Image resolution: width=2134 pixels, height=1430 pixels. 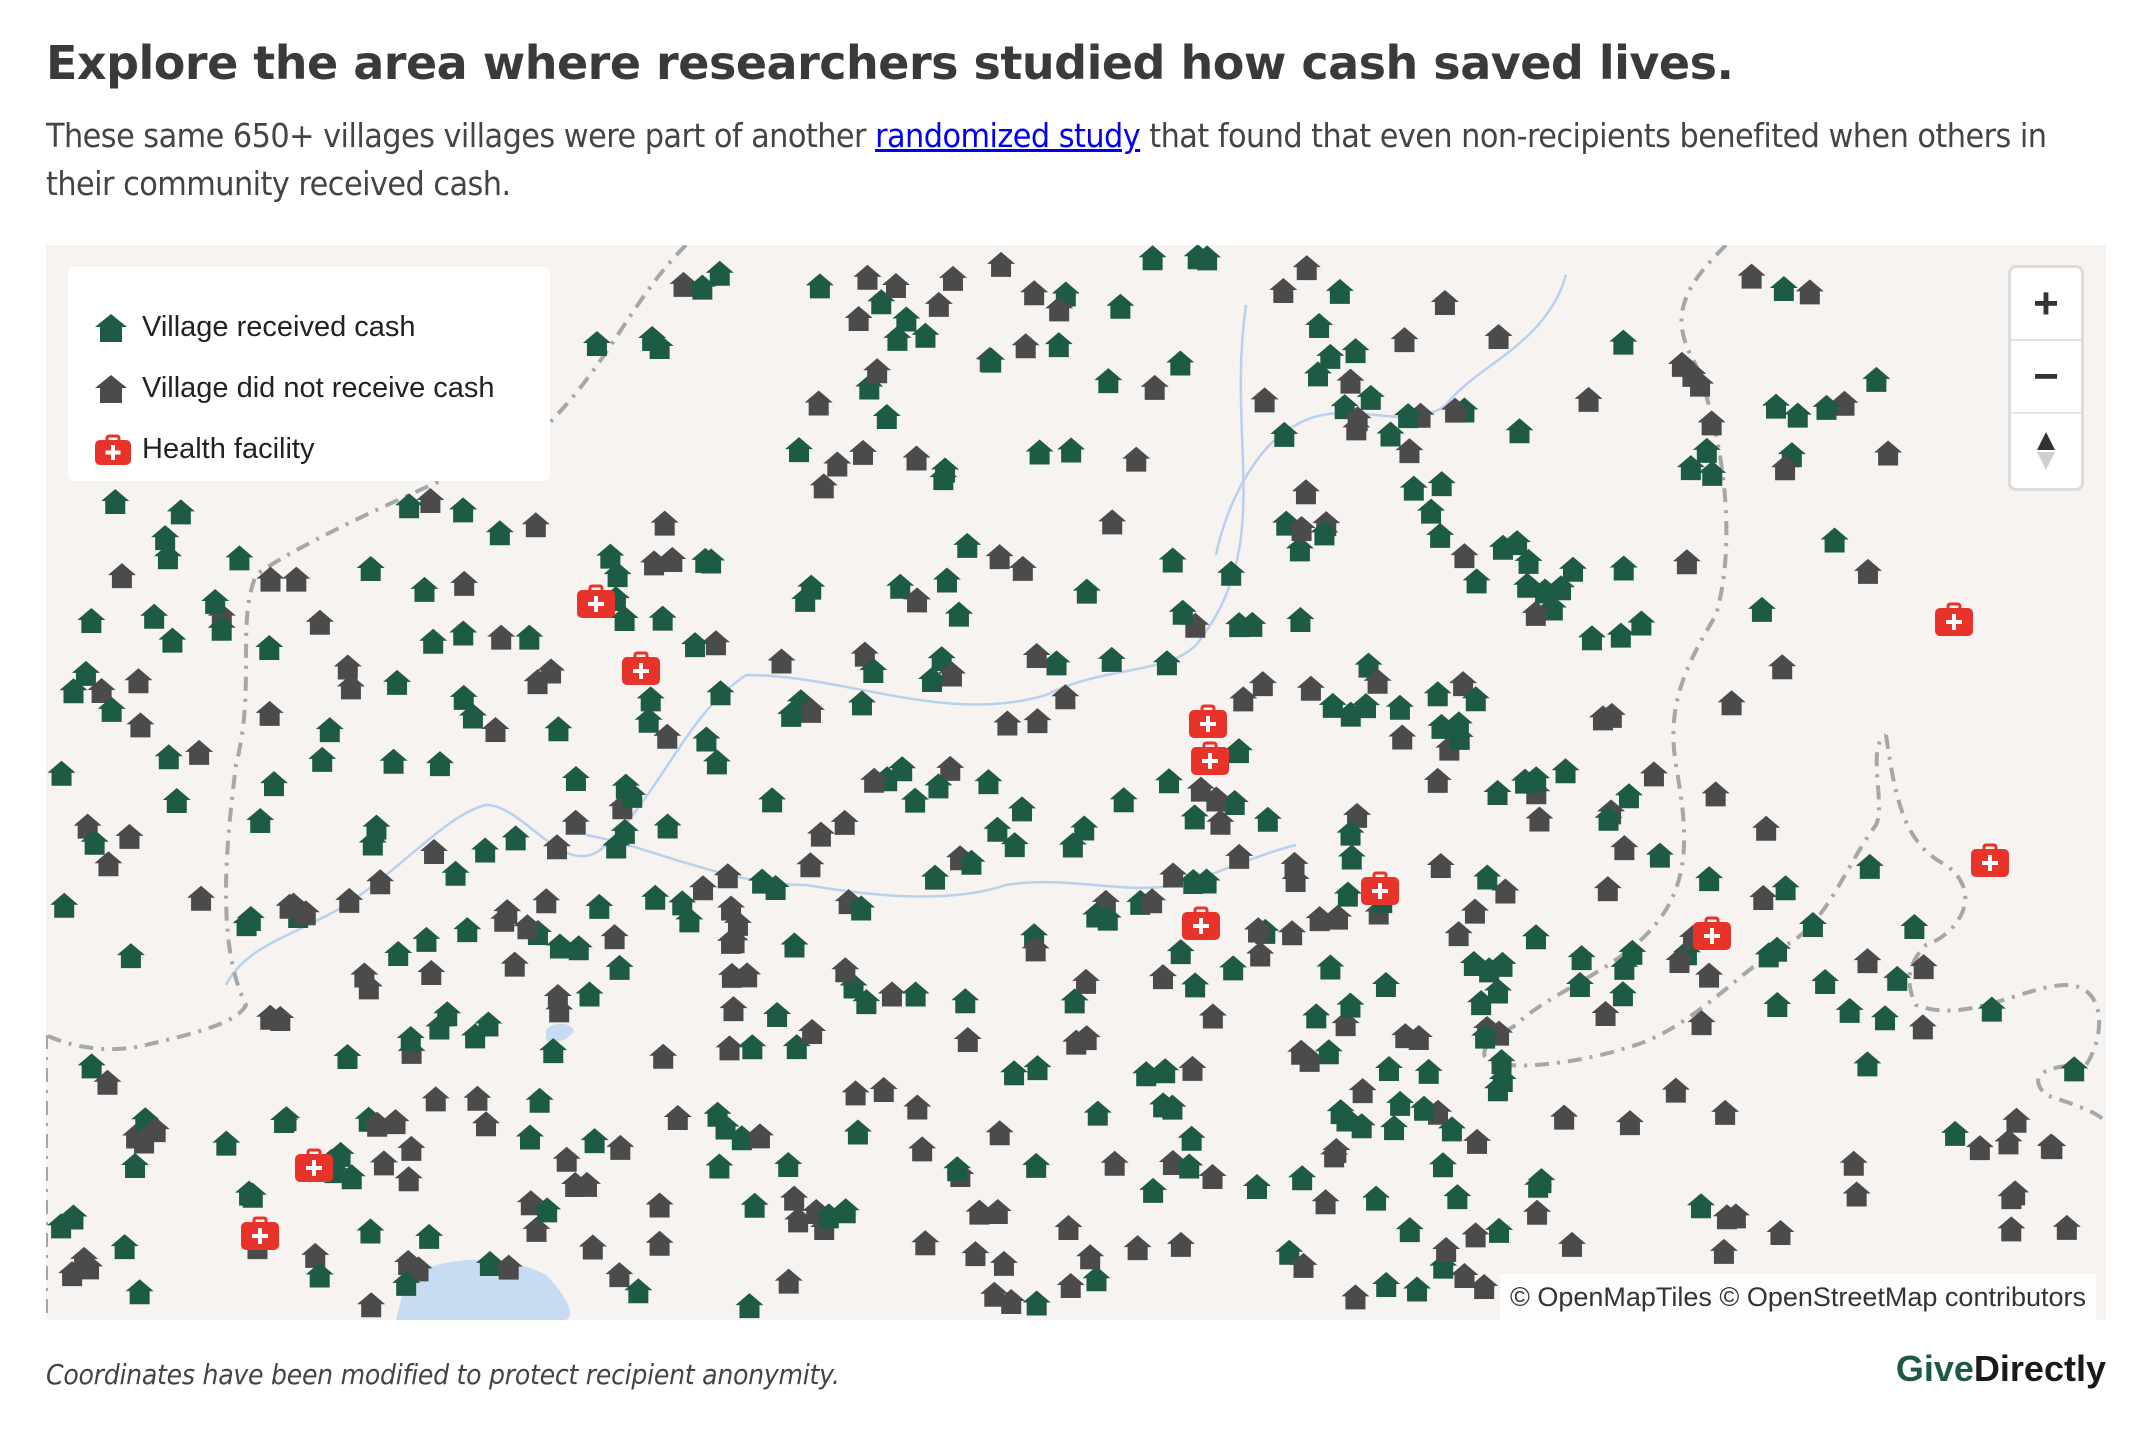 What do you see at coordinates (1208, 721) in the screenshot?
I see `medical-kit-icon` at bounding box center [1208, 721].